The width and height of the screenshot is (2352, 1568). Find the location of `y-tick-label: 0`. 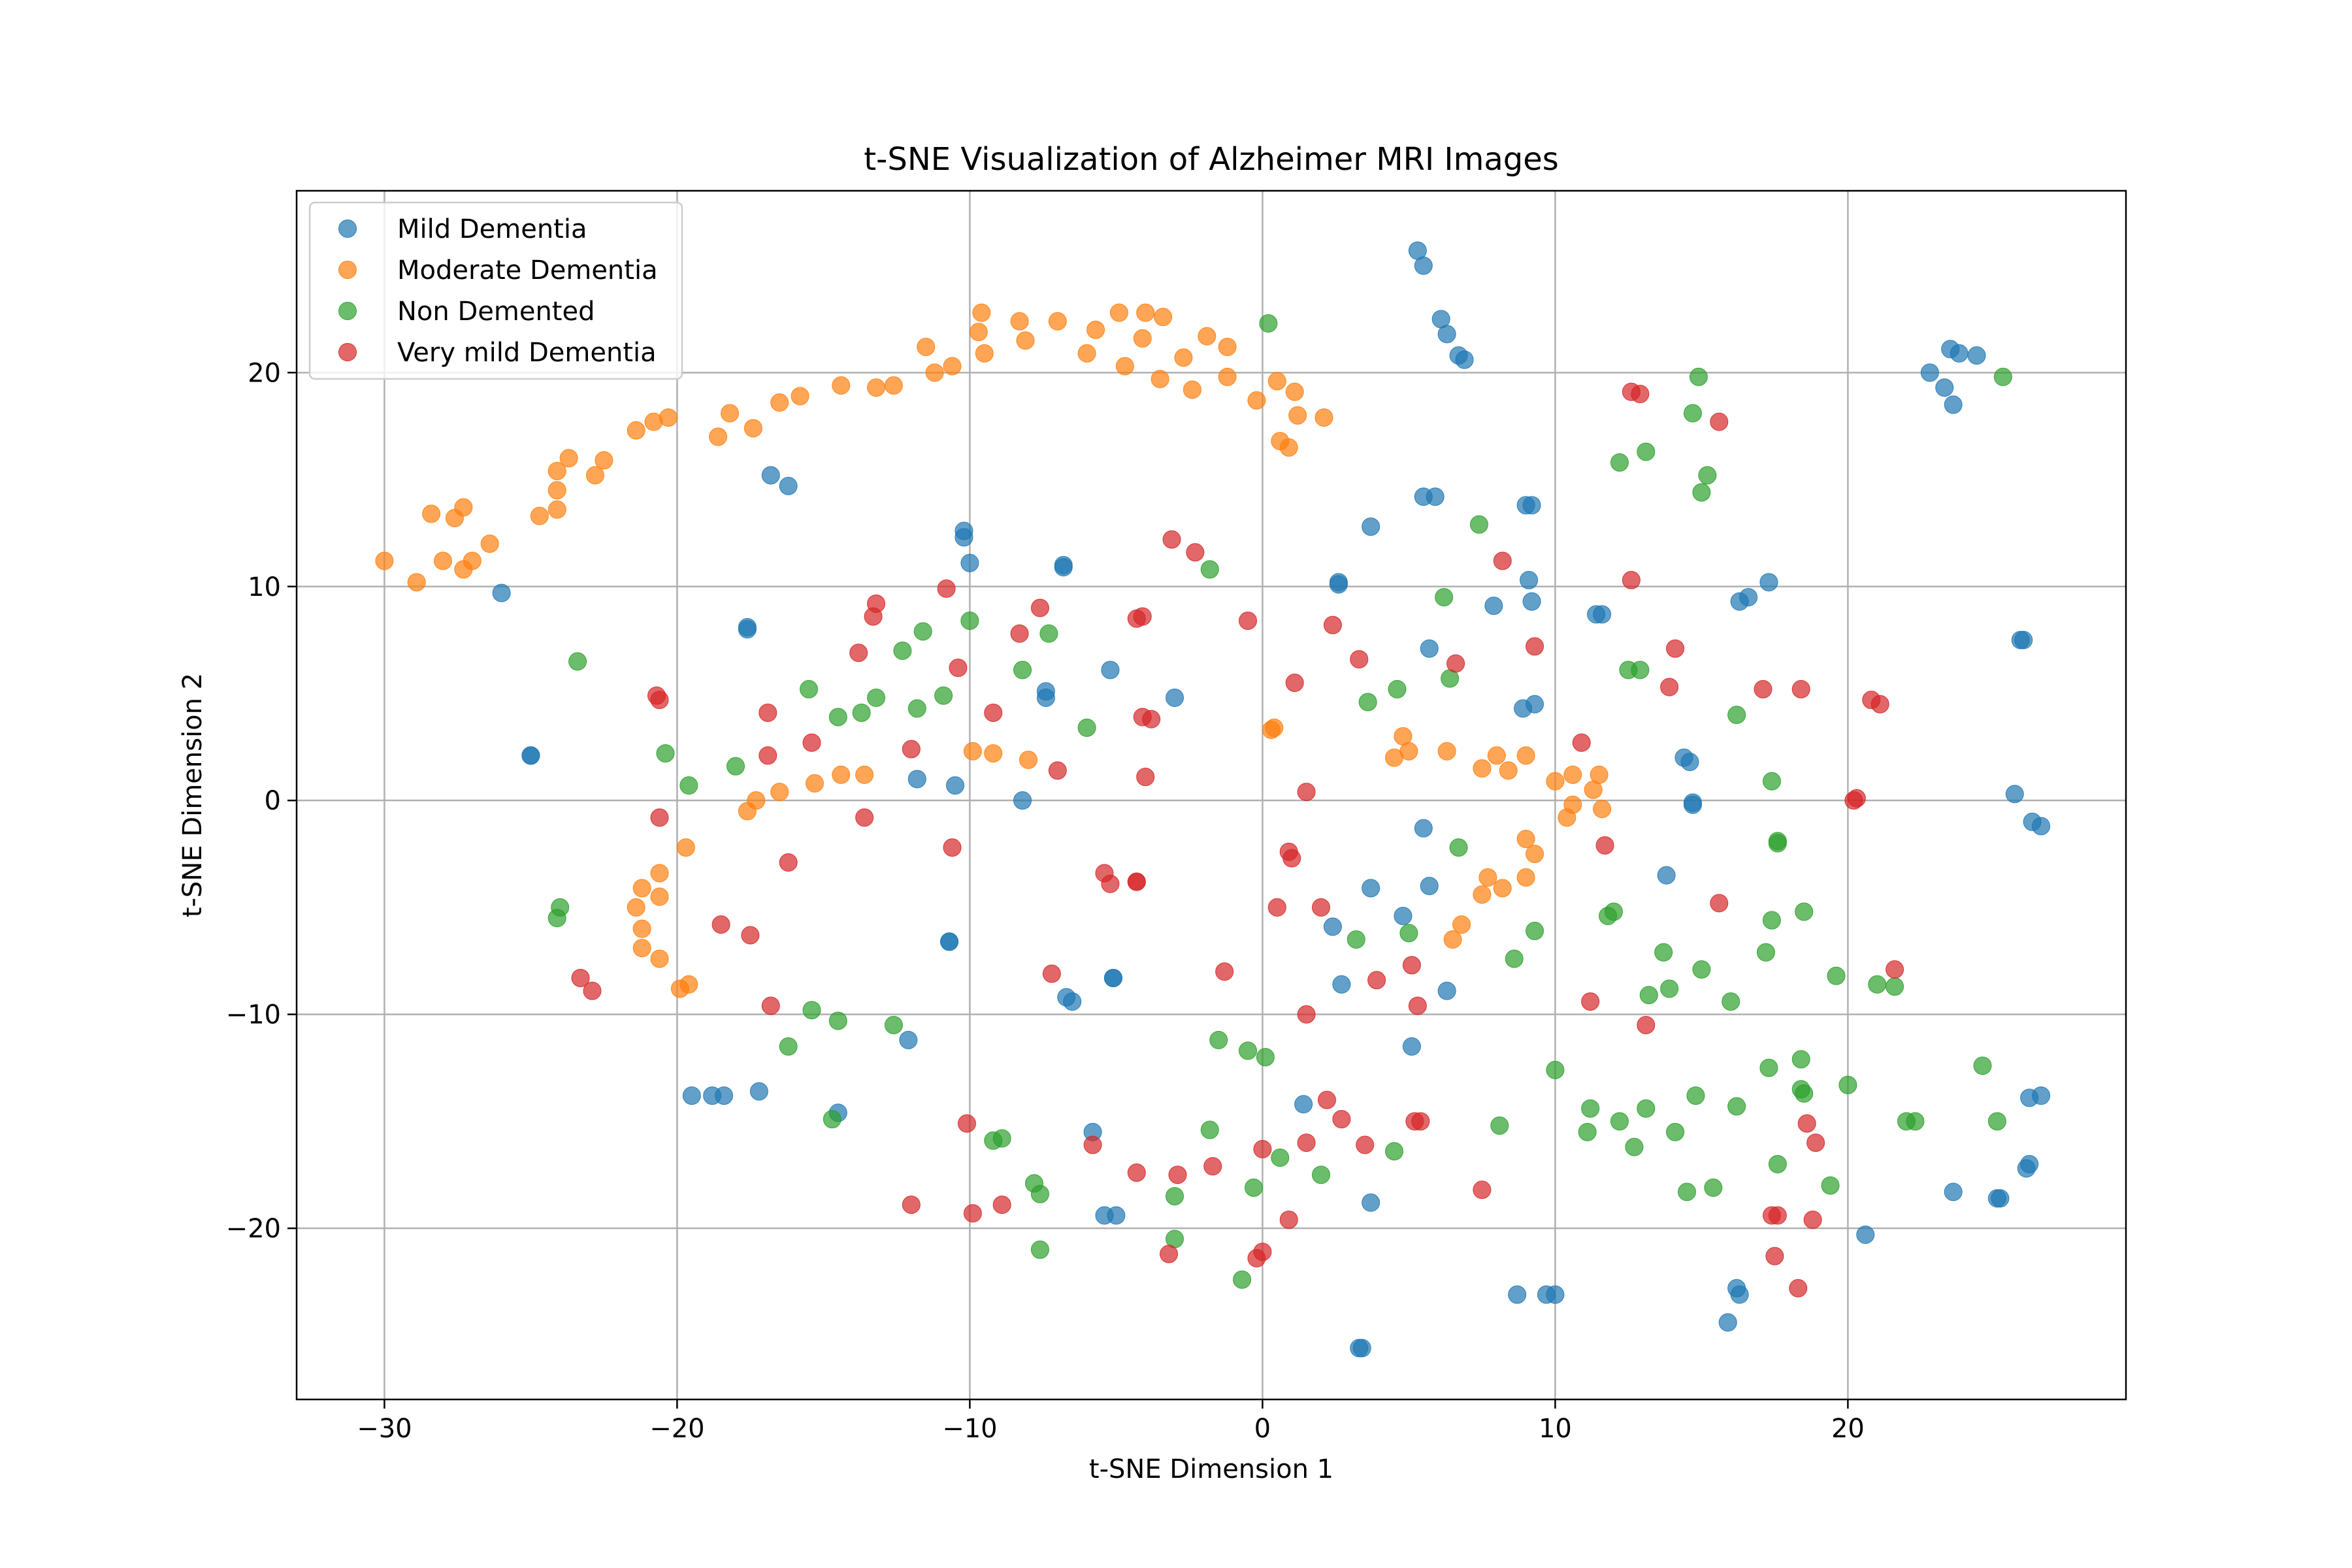

y-tick-label: 0 is located at coordinates (273, 801).